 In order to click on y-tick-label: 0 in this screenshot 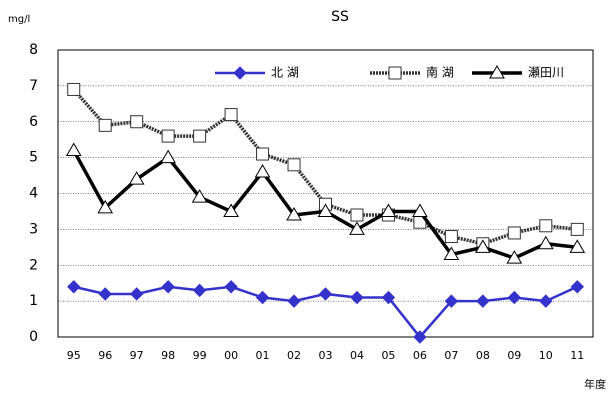, I will do `click(33, 337)`.